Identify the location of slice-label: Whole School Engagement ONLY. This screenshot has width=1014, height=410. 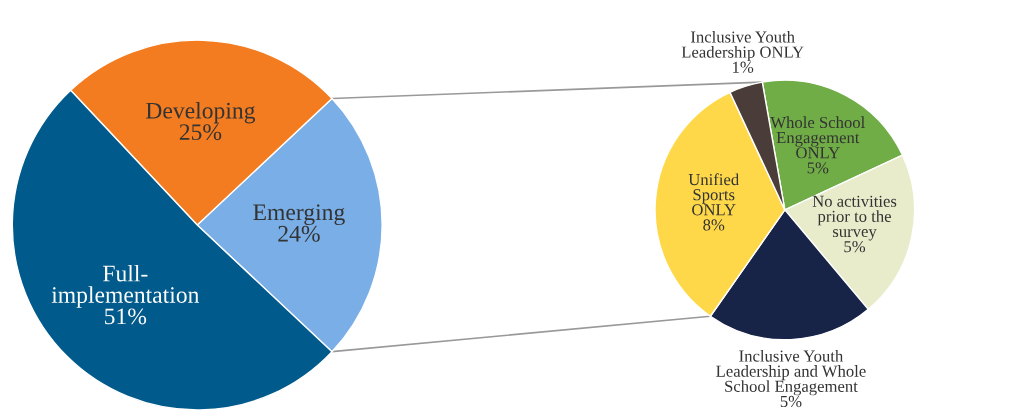
(817, 137).